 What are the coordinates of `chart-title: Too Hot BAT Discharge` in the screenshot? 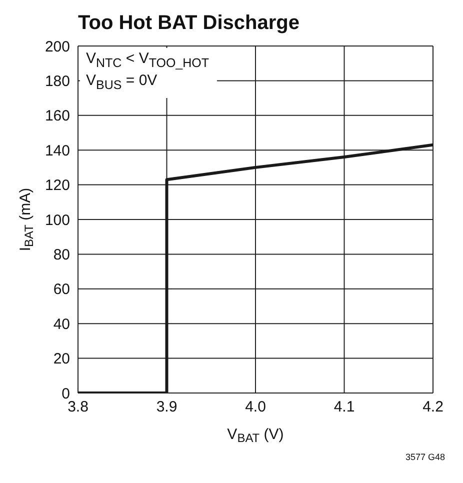 It's located at (189, 23).